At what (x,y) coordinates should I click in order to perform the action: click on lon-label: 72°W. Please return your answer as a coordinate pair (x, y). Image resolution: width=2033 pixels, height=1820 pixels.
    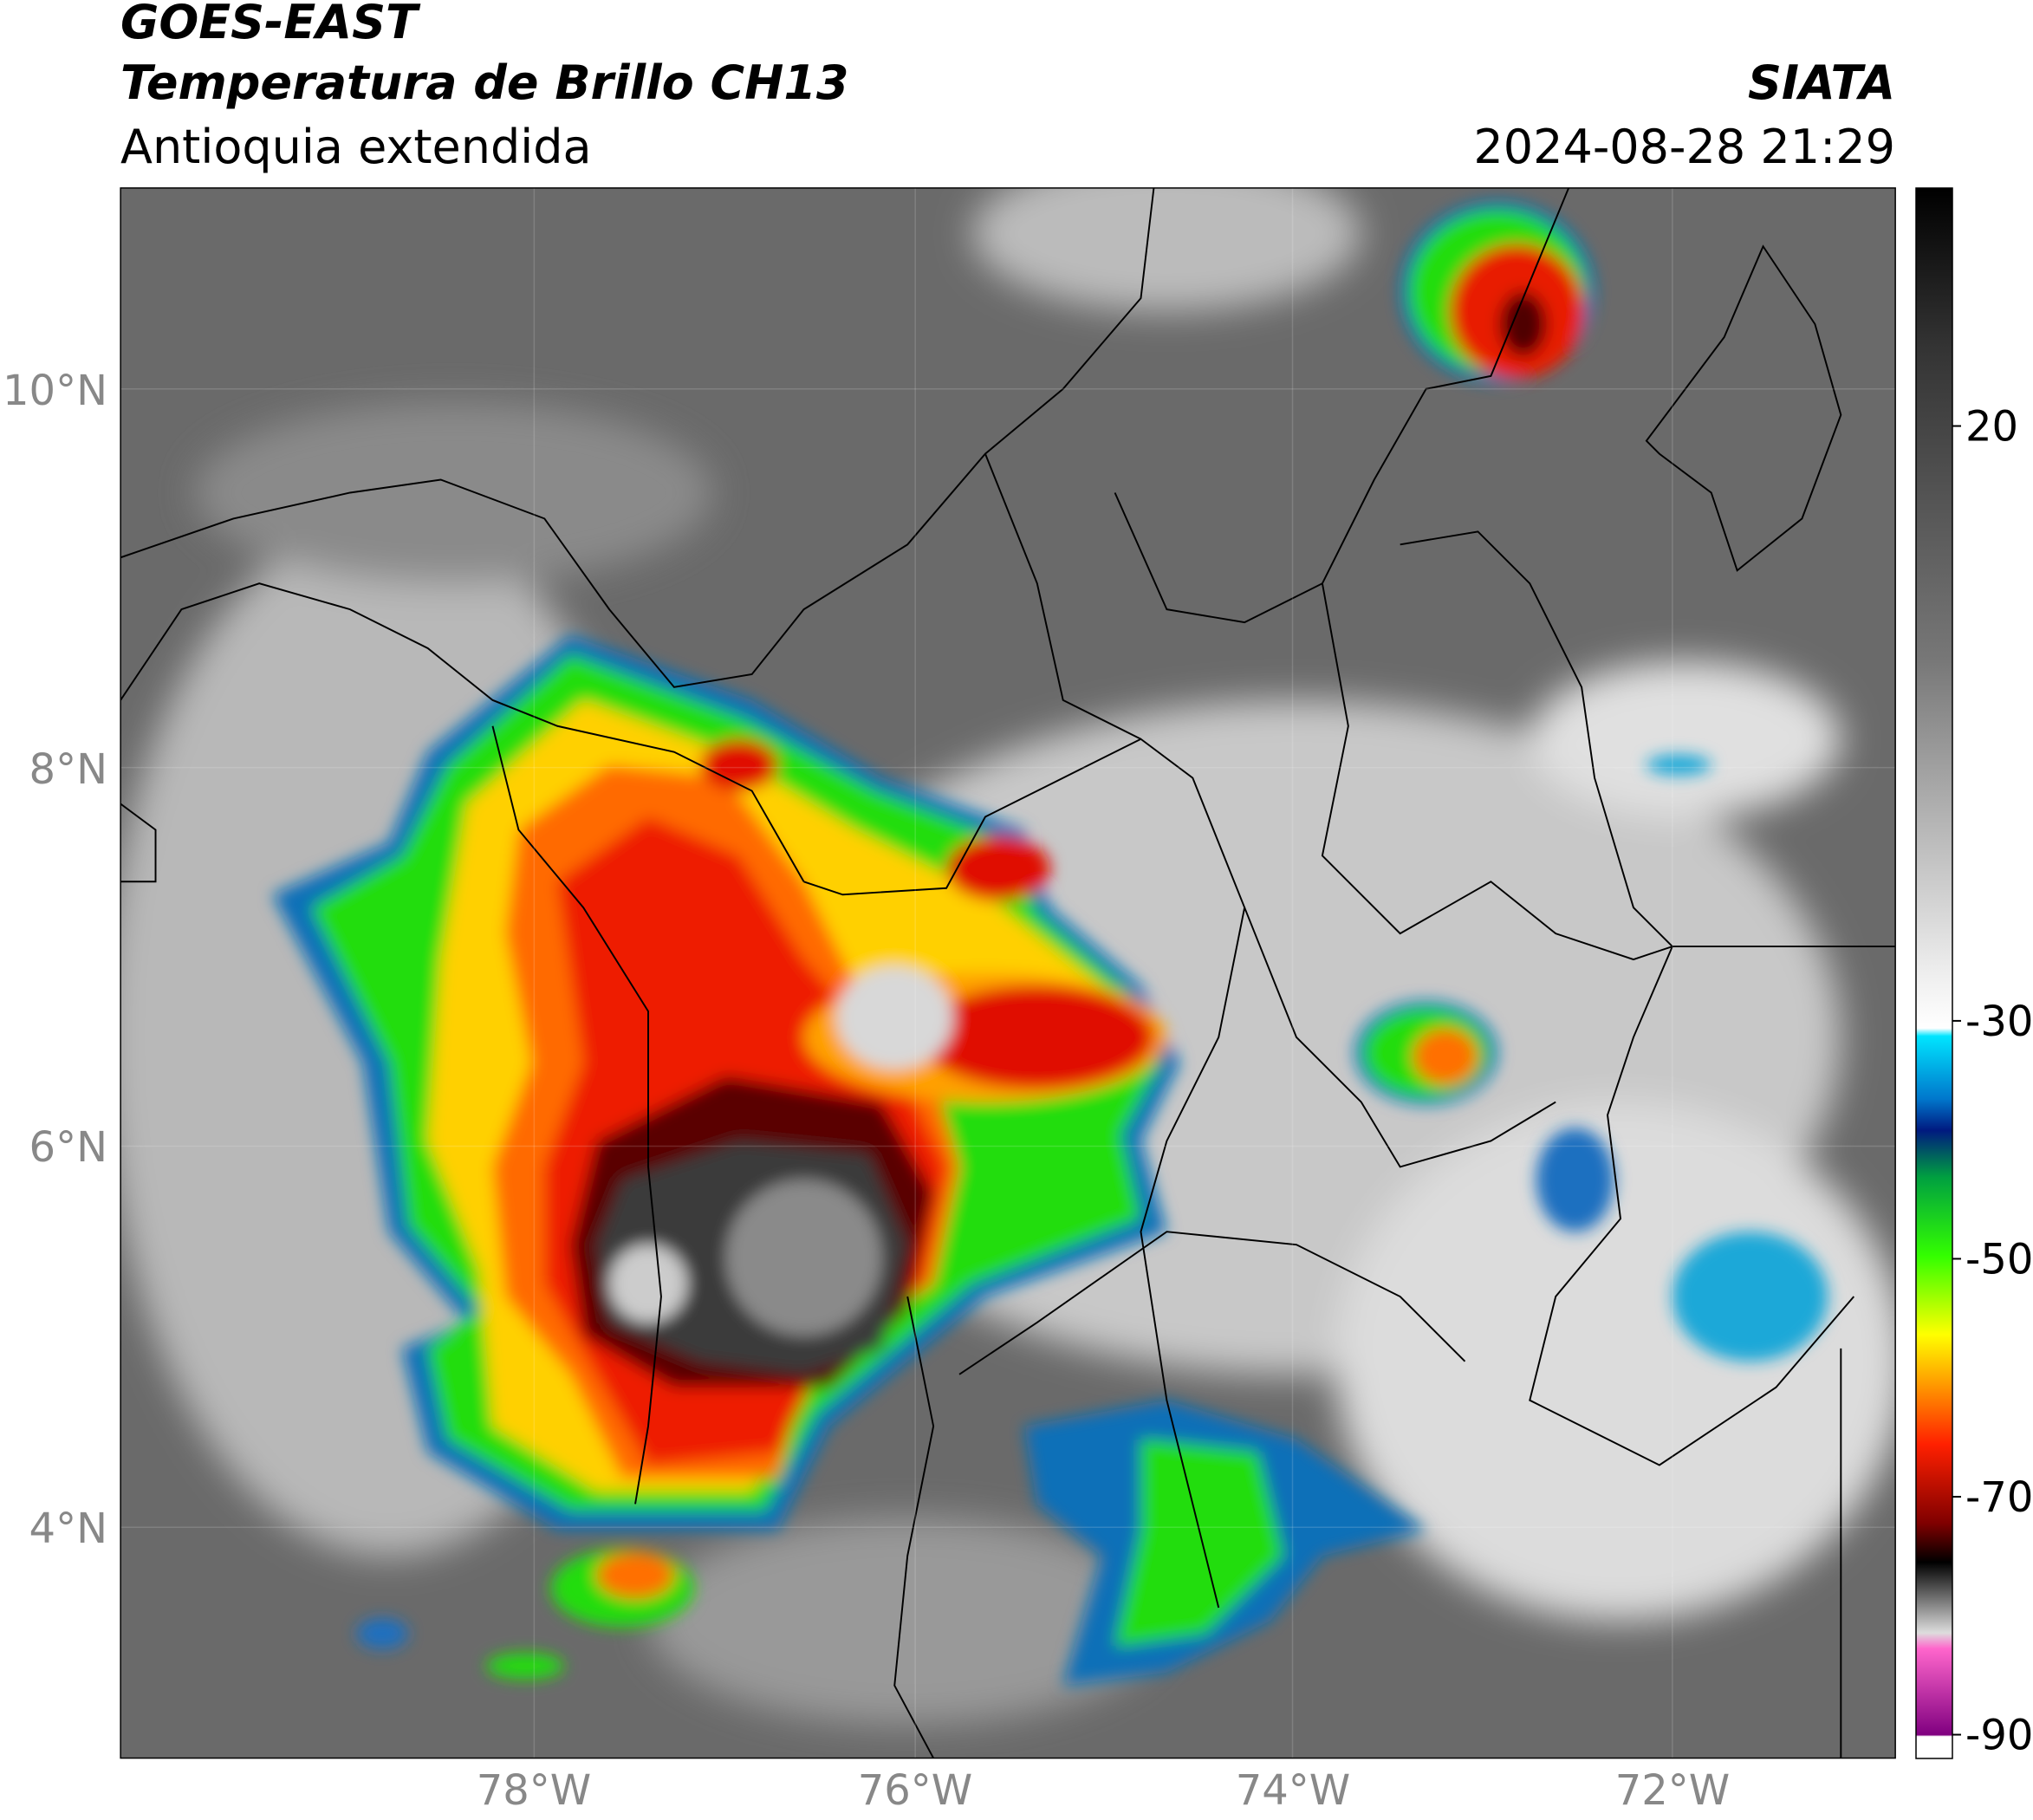
    Looking at the image, I should click on (1673, 1790).